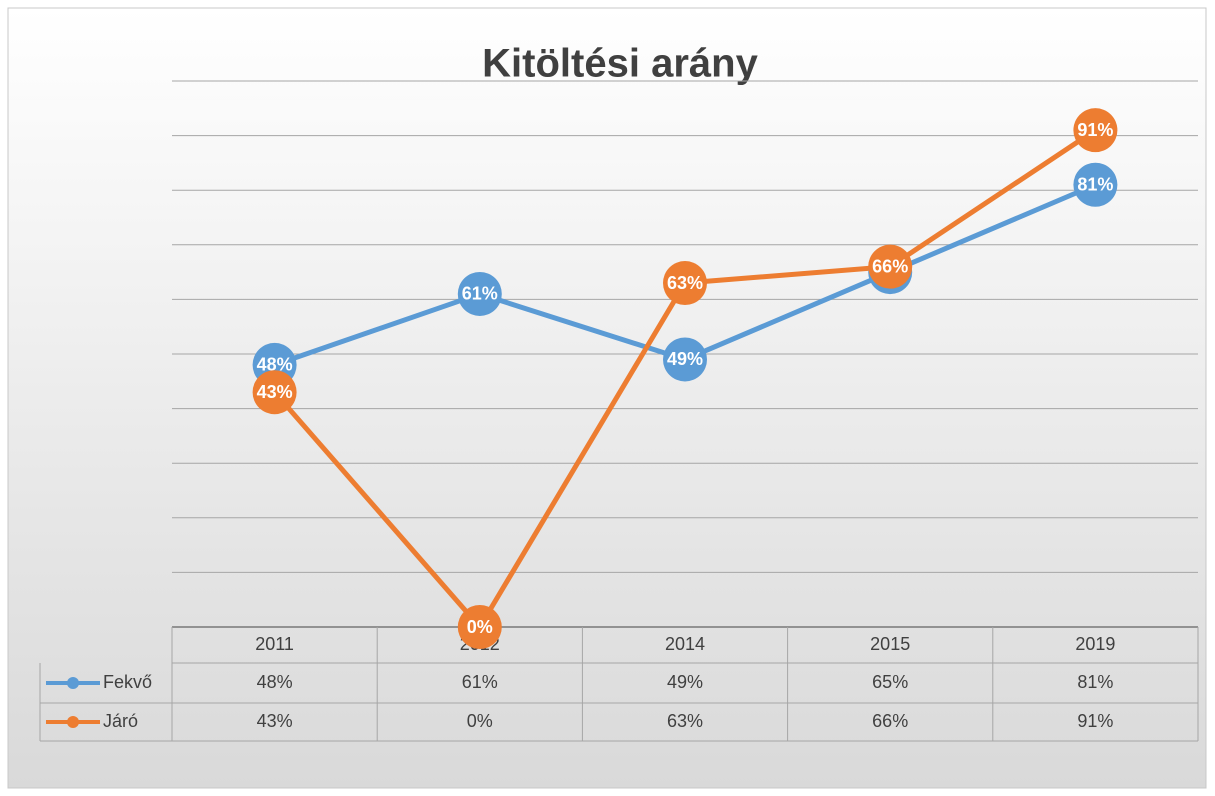 The width and height of the screenshot is (1215, 796). Describe the element at coordinates (1095, 682) in the screenshot. I see `table-cell: 81%` at that location.